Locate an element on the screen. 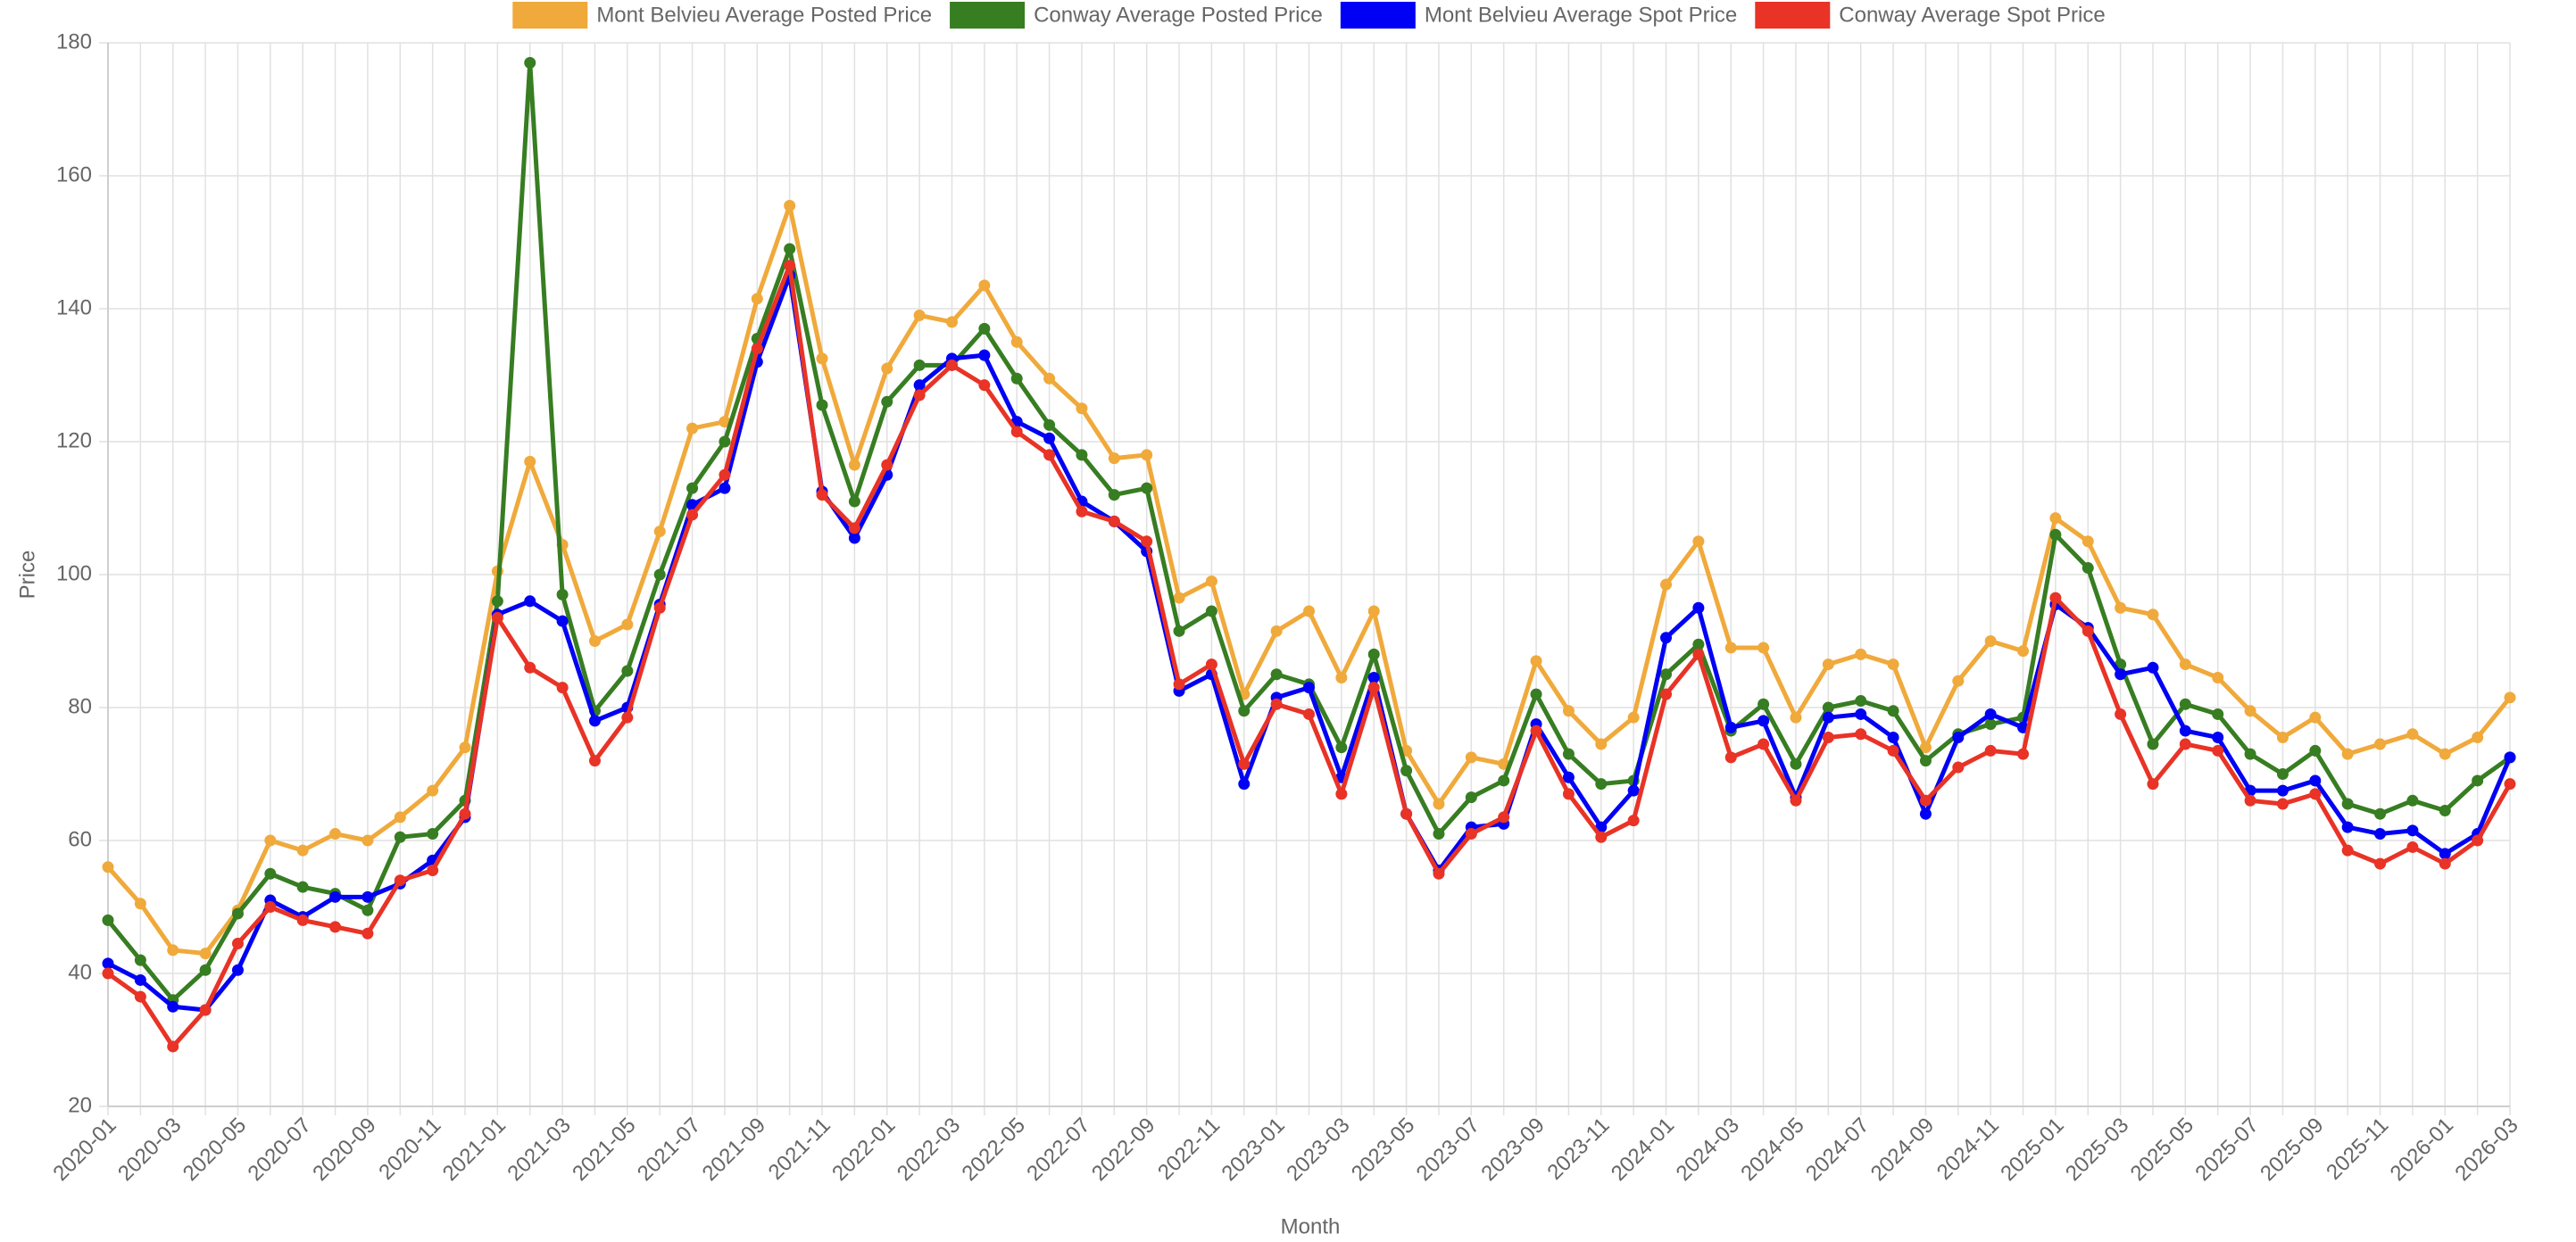 This screenshot has width=2576, height=1242. x-tick-label: 2022-09 is located at coordinates (1123, 1150).